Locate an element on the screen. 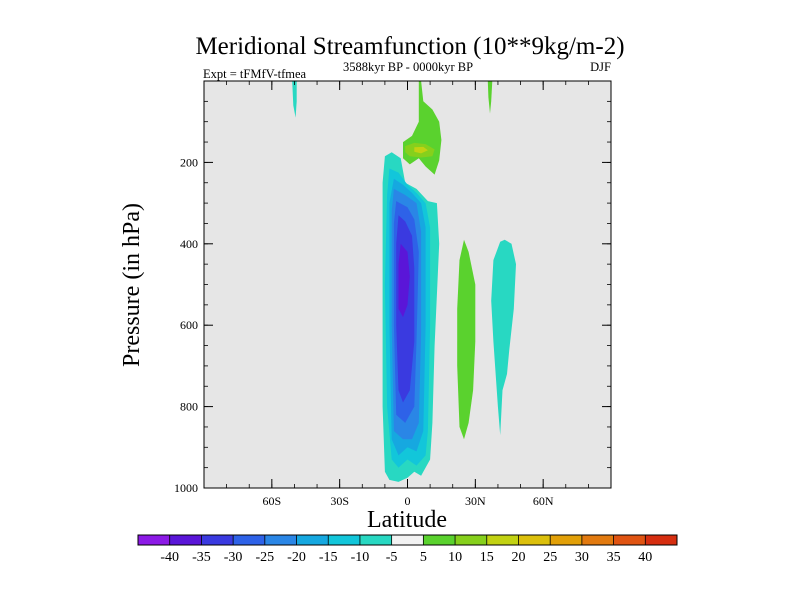 The width and height of the screenshot is (800, 600). x-tick-label: 30N is located at coordinates (475, 501).